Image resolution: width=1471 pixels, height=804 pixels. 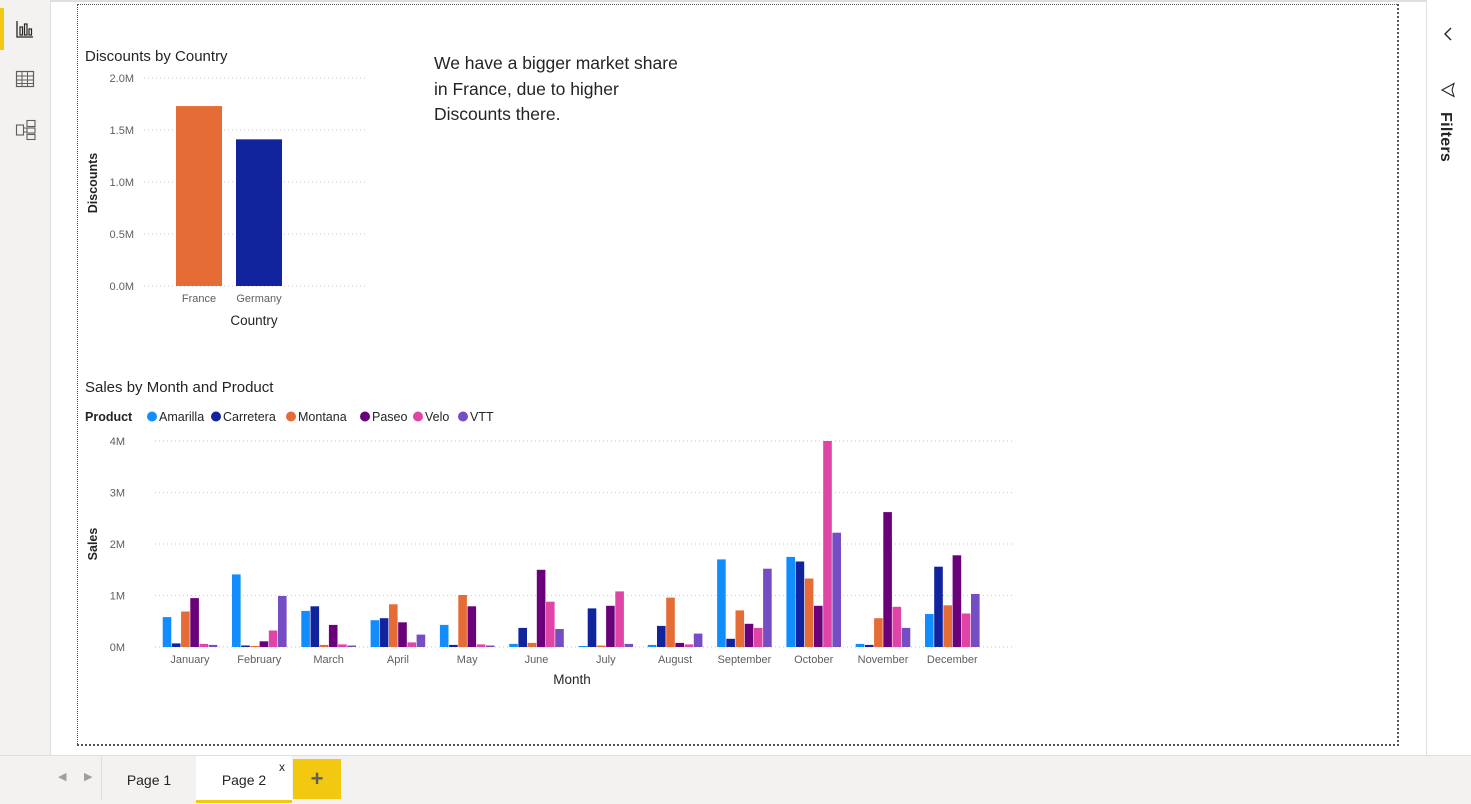 I want to click on tab-page-1: Page 1, so click(x=149, y=778).